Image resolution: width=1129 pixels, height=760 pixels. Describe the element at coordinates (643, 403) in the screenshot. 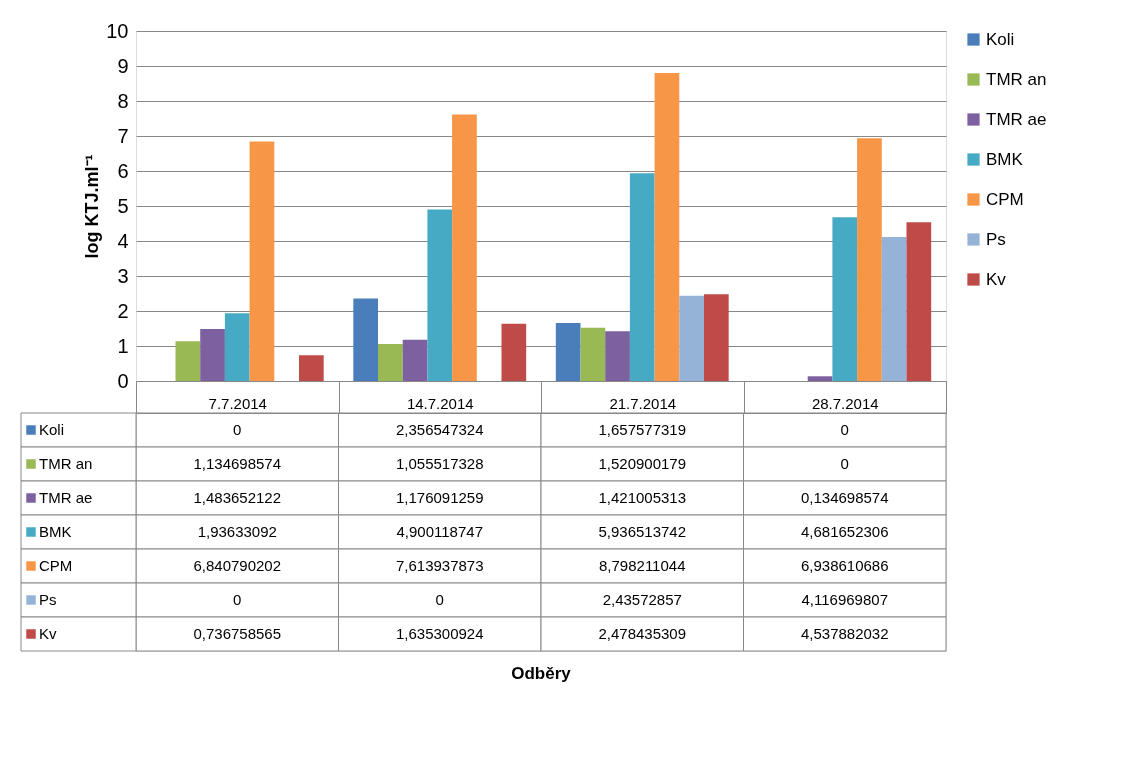

I see `x-tick-label: 21.7.2014` at that location.